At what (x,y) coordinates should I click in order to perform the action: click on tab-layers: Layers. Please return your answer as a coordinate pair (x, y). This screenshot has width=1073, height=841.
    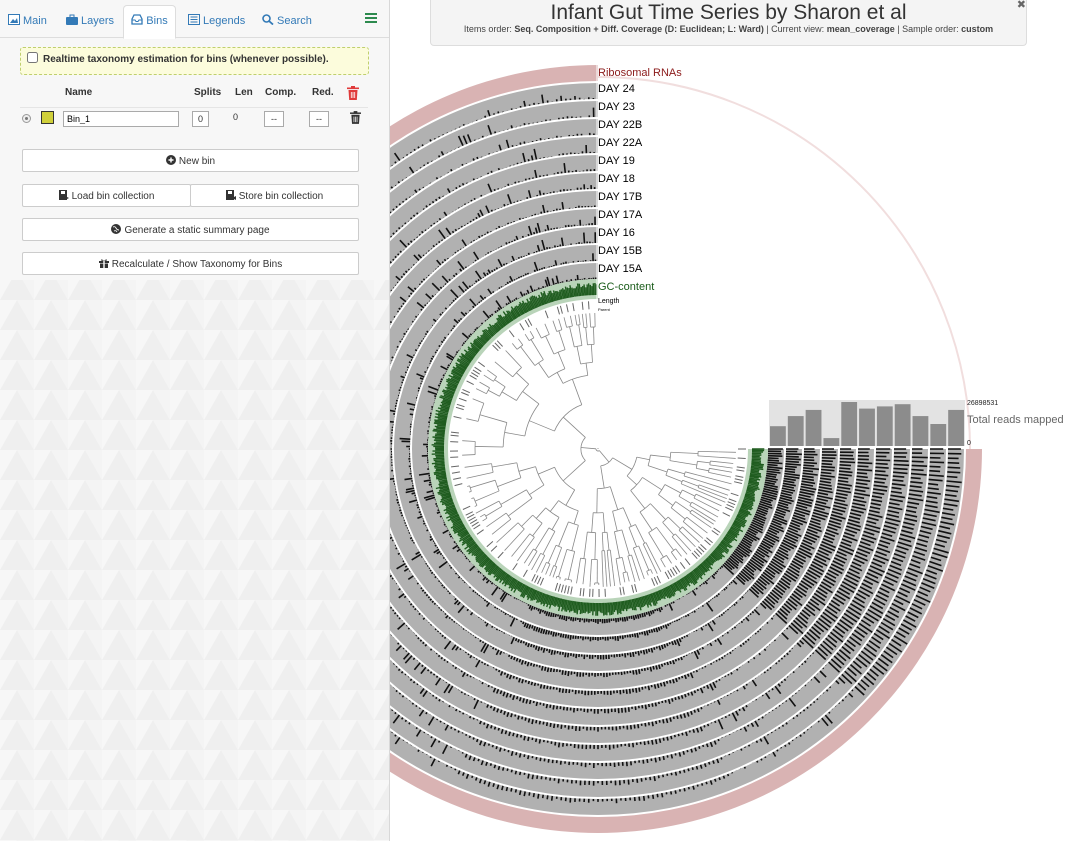
    Looking at the image, I should click on (90, 21).